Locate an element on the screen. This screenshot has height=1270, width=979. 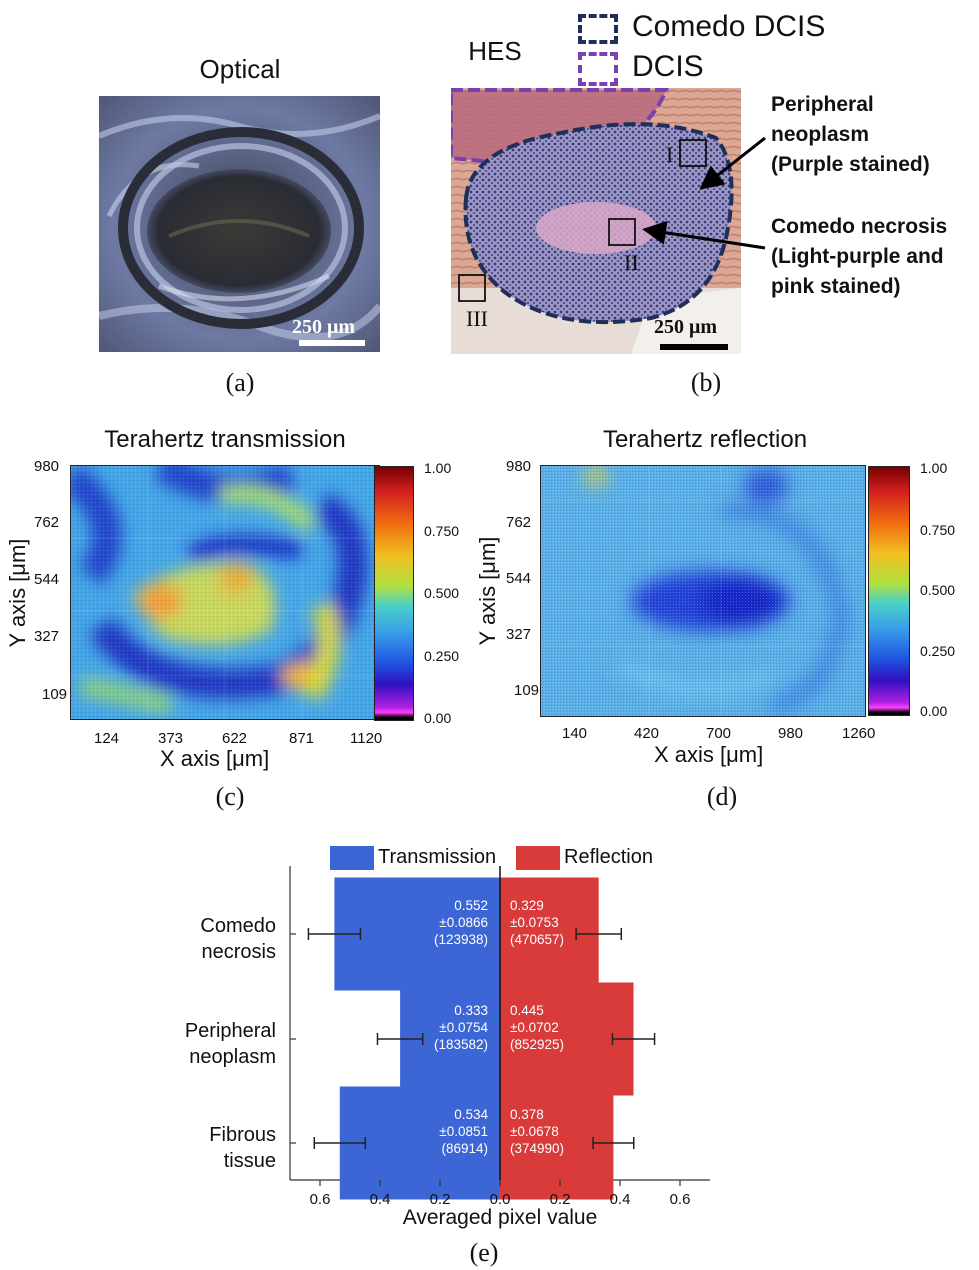
roi-label-iii: III is located at coordinates (477, 318).